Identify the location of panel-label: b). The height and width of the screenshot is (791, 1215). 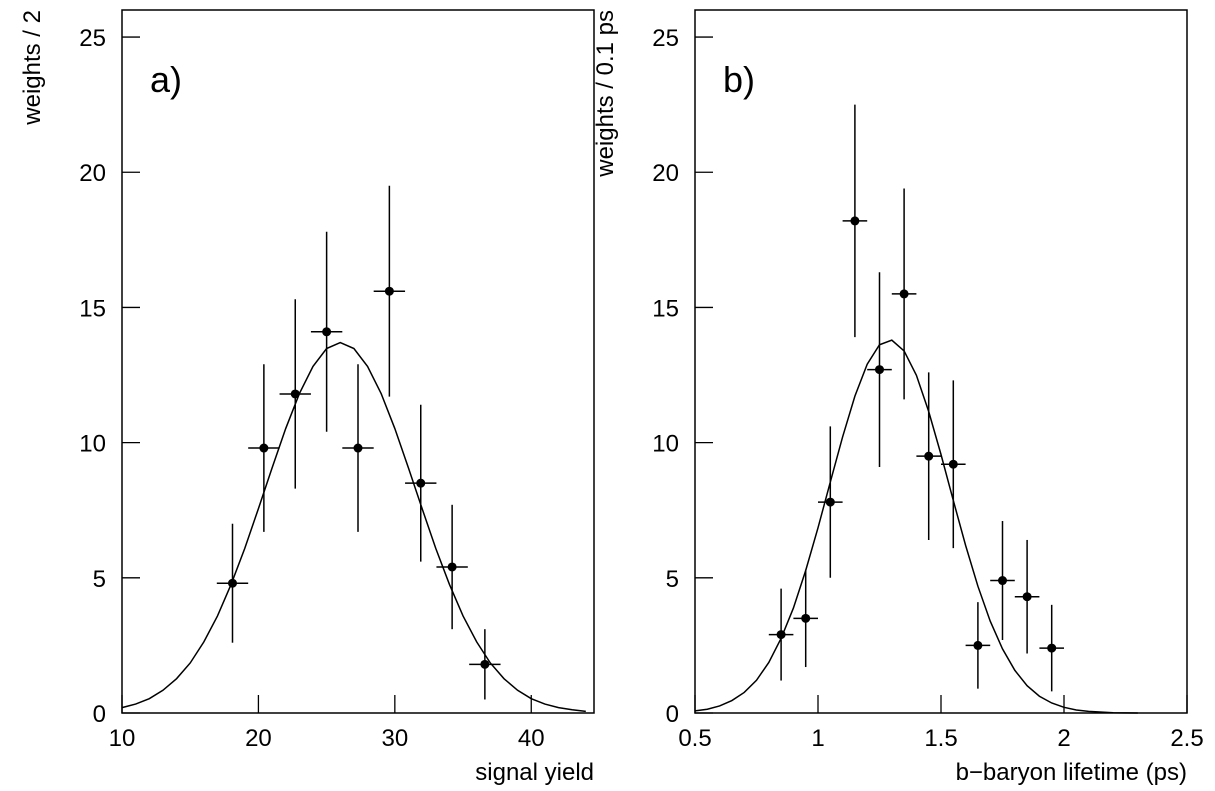
(739, 79).